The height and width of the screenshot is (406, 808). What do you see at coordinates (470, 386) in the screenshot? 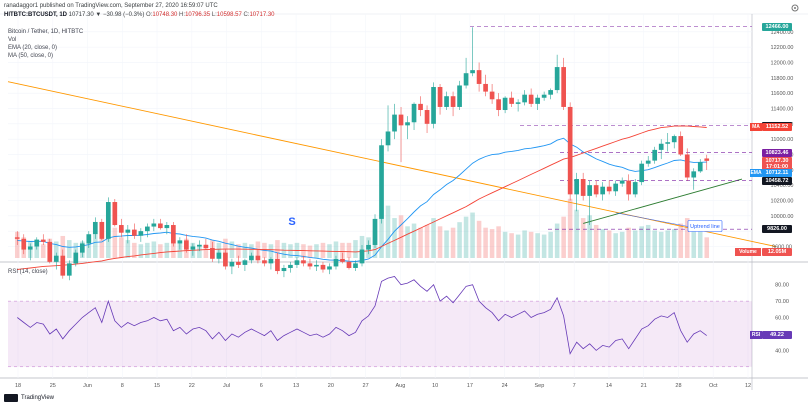
I see `time-tick-label: 17` at bounding box center [470, 386].